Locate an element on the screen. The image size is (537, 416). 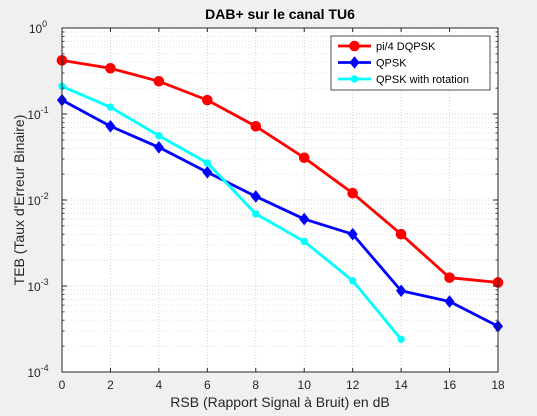
x-tick-label: 14 is located at coordinates (401, 385).